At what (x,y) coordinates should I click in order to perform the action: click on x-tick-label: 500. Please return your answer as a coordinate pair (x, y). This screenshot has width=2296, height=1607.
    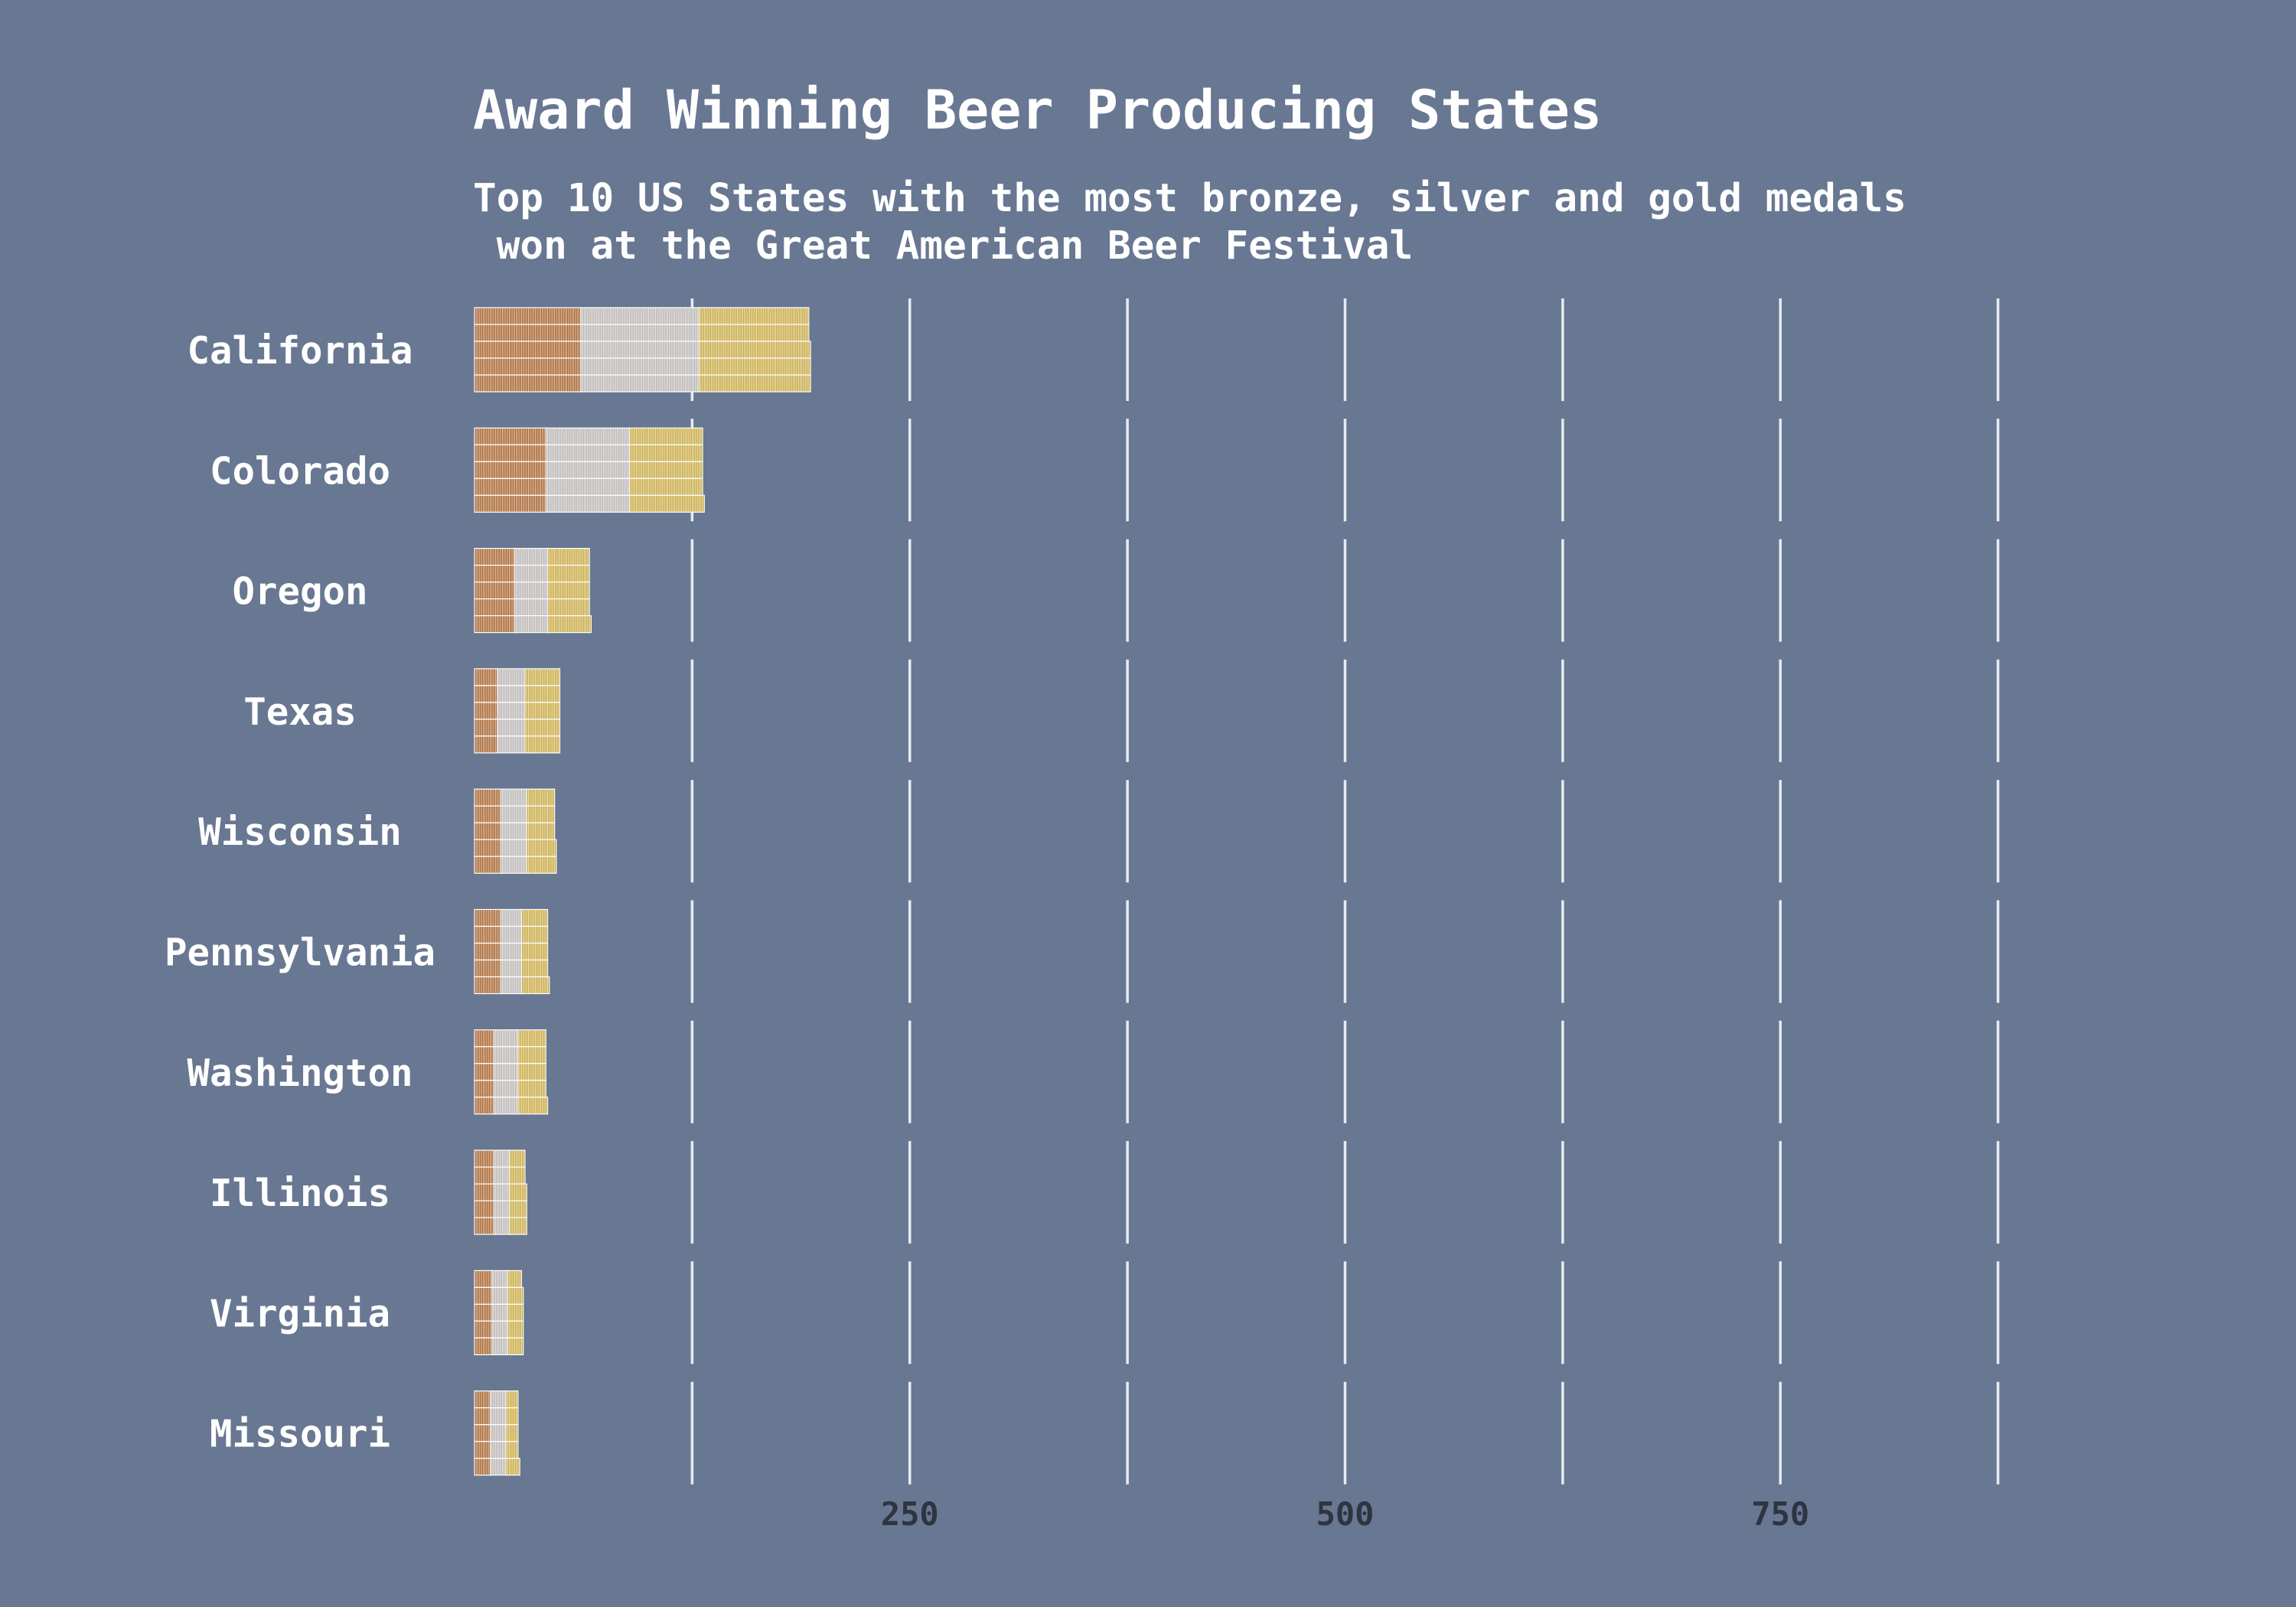
    Looking at the image, I should click on (1345, 1514).